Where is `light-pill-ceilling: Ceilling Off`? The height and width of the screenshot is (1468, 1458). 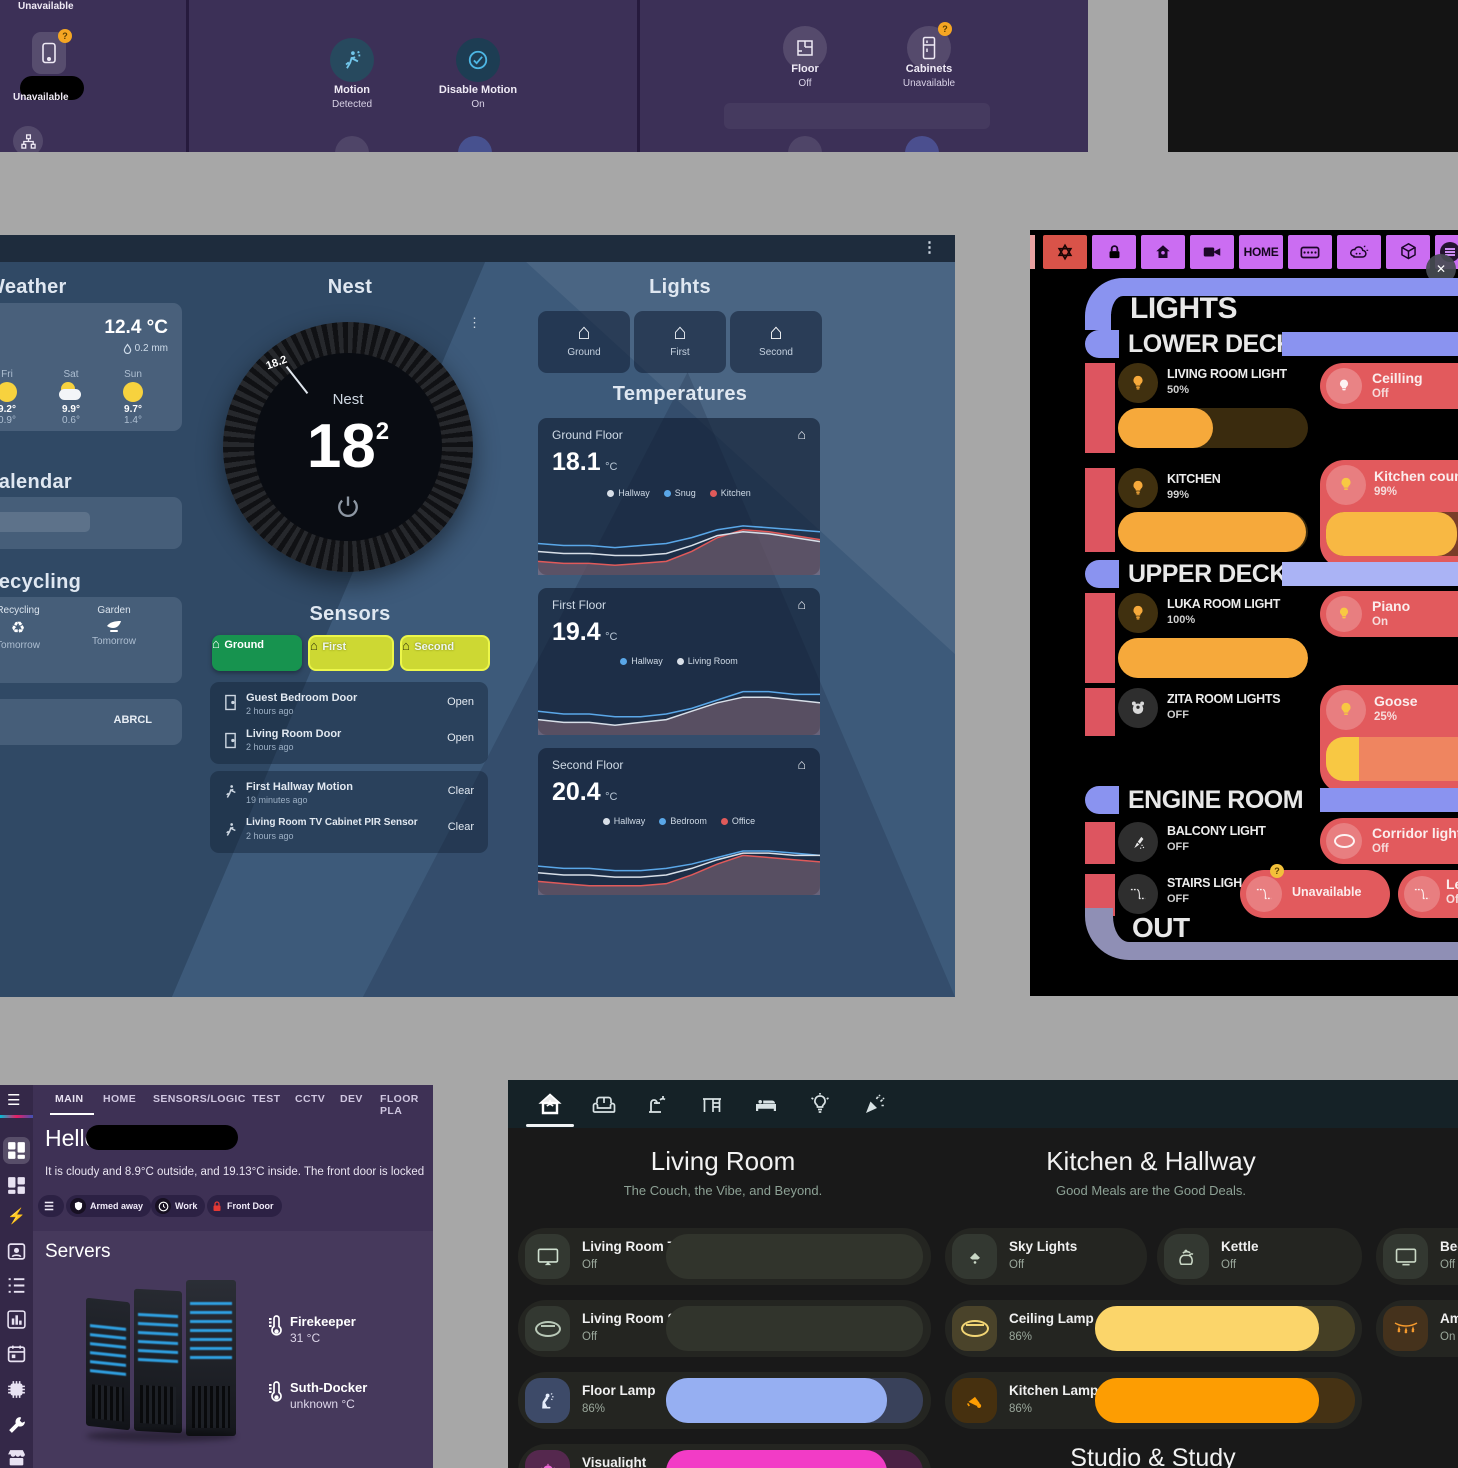 light-pill-ceilling: Ceilling Off is located at coordinates (1389, 386).